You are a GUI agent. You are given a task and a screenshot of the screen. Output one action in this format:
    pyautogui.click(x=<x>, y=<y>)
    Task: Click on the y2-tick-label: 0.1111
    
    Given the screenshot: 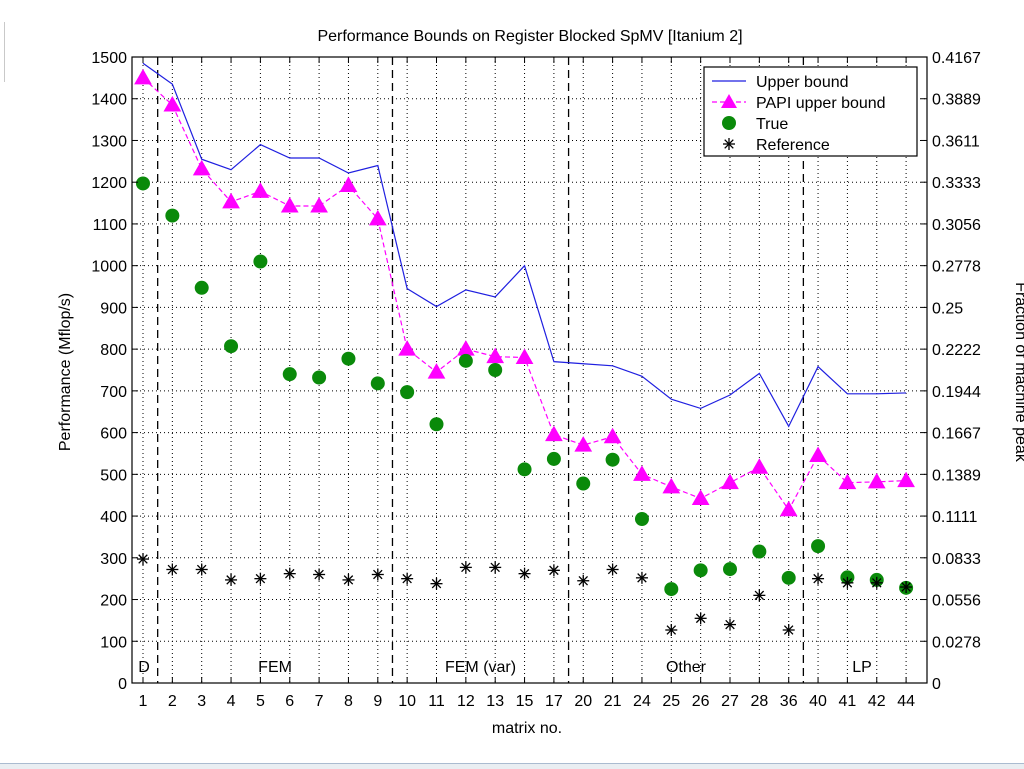 What is the action you would take?
    pyautogui.click(x=954, y=517)
    